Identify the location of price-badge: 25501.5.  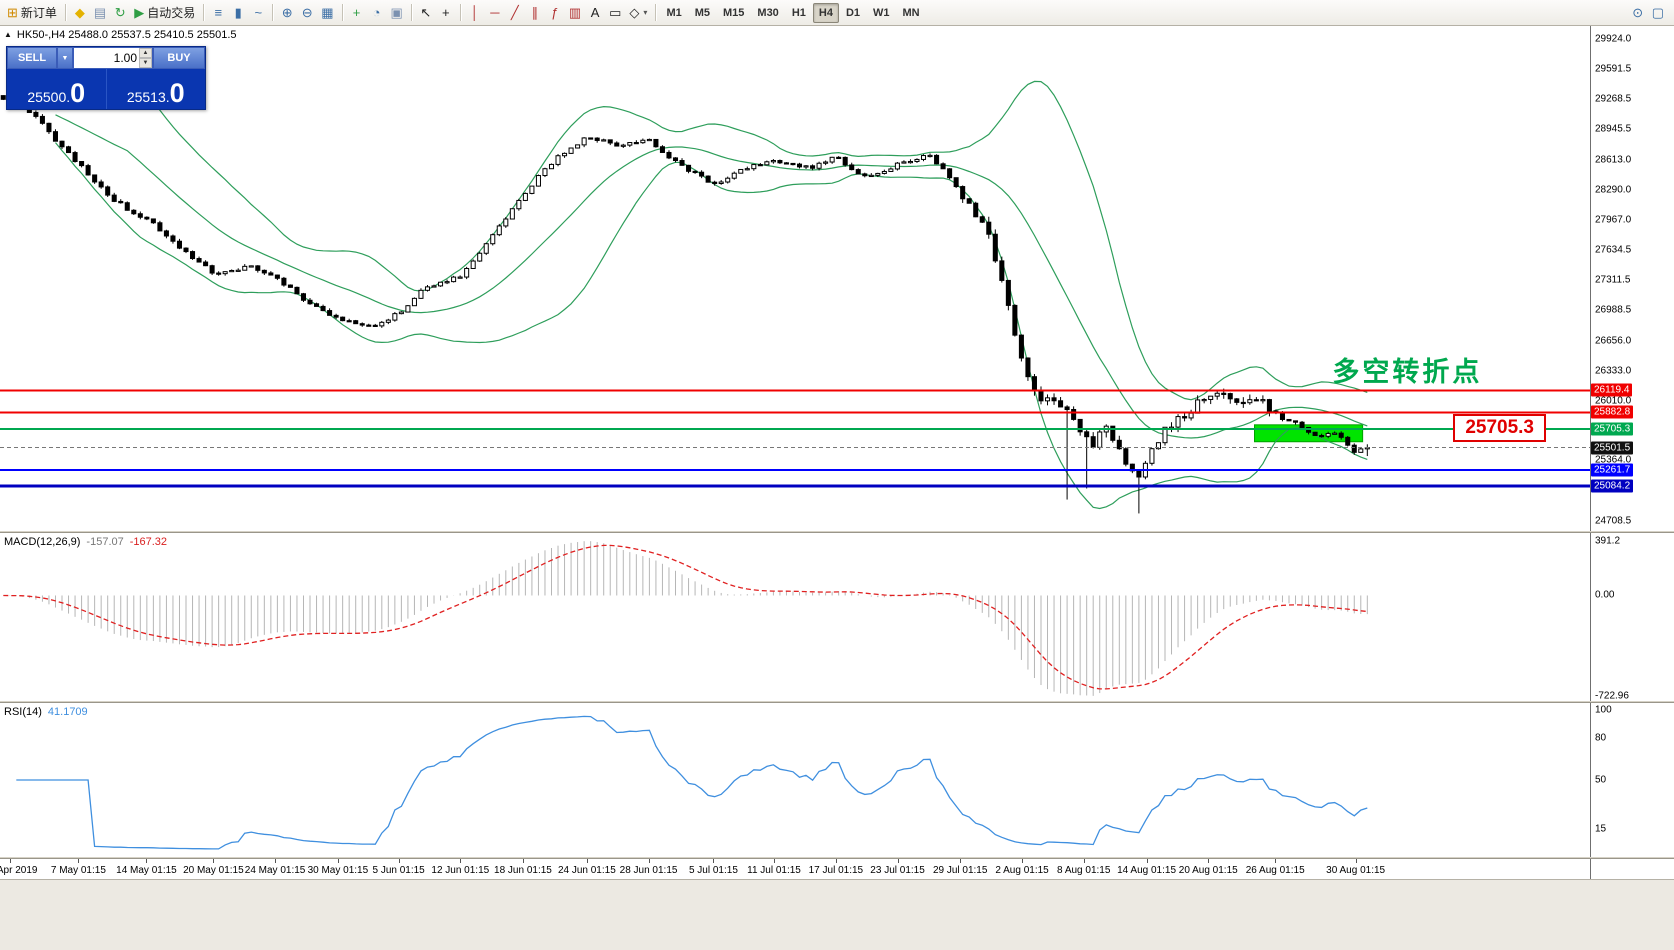
(1612, 448).